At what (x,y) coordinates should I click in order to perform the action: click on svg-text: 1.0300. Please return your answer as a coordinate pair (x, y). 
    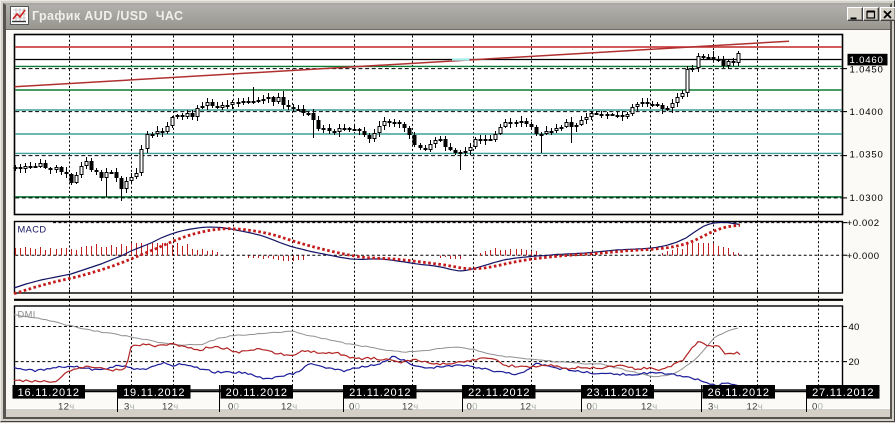
    Looking at the image, I should click on (867, 198).